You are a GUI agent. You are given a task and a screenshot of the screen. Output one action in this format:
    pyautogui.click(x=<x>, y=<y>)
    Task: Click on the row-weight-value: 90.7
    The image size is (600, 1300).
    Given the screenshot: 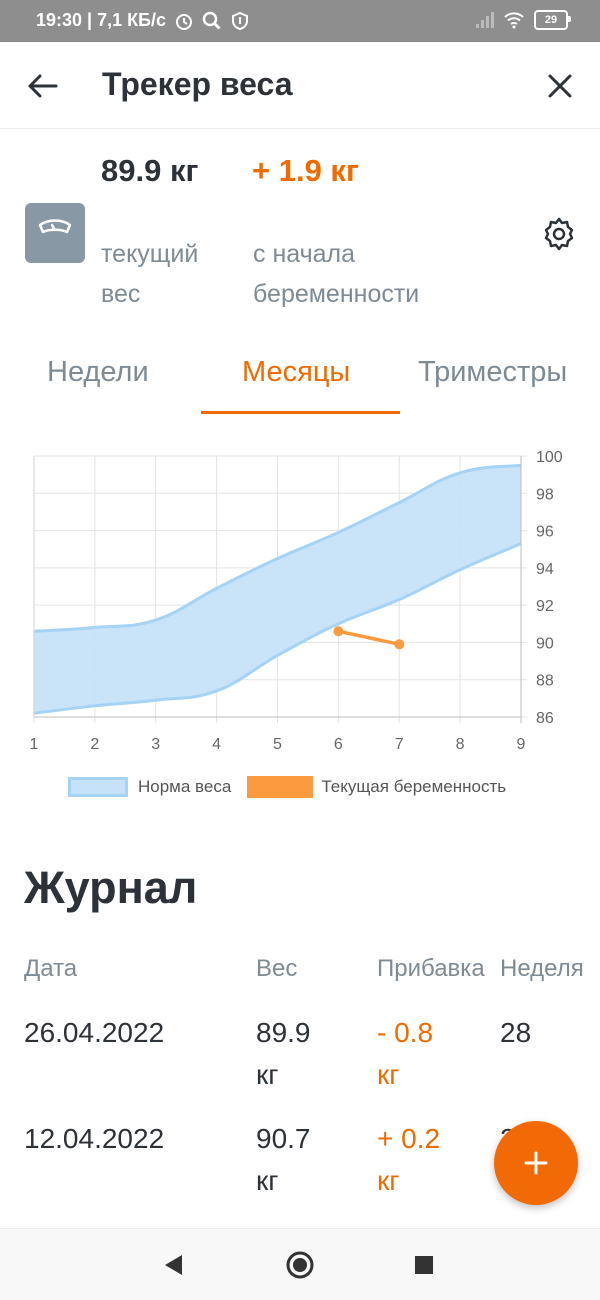 What is the action you would take?
    pyautogui.click(x=283, y=1138)
    